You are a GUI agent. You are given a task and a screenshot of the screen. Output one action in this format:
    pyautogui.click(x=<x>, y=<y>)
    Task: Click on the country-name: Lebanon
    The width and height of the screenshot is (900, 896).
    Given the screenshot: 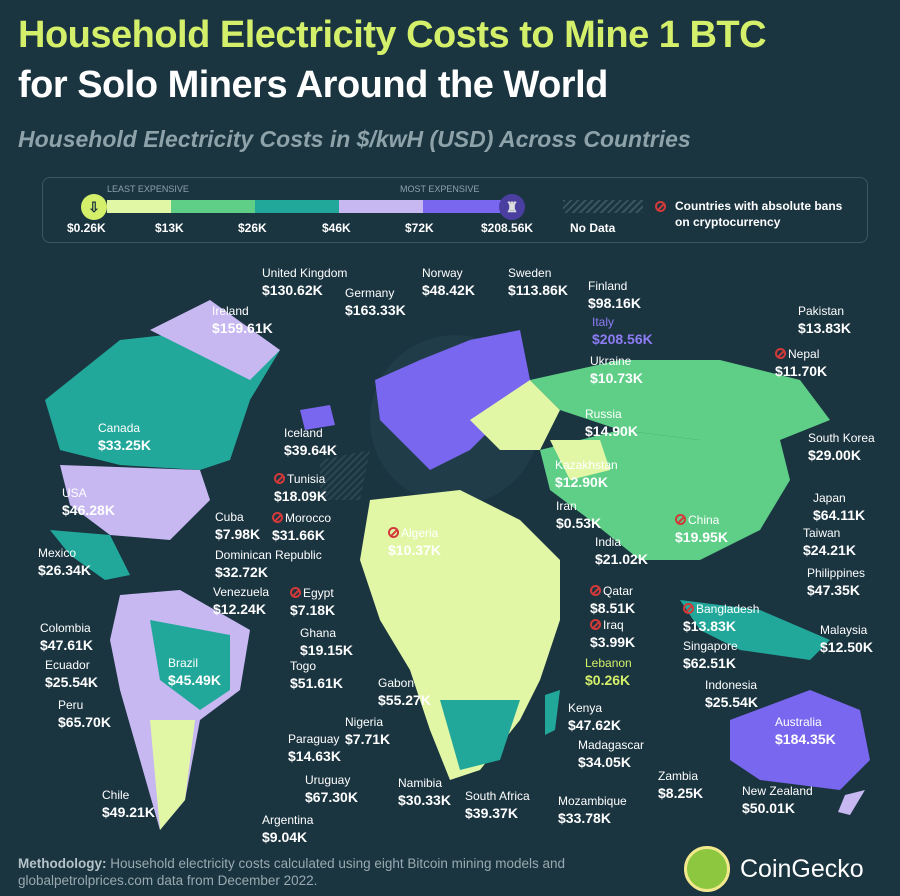 What is the action you would take?
    pyautogui.click(x=608, y=663)
    